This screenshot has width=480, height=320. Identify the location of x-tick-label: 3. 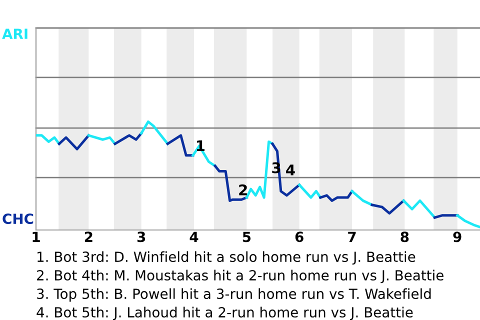
(141, 237).